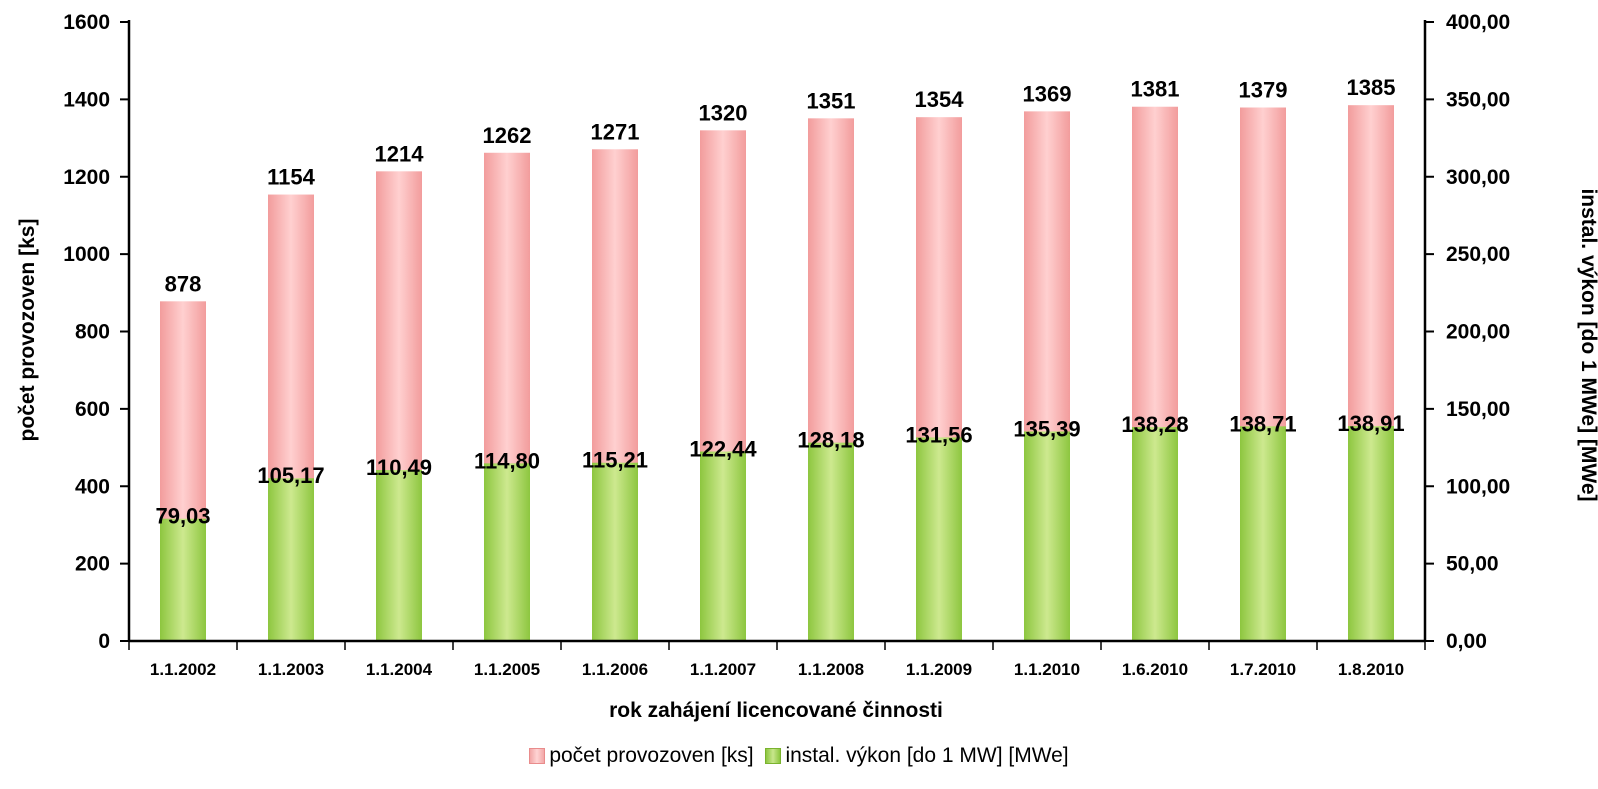 The width and height of the screenshot is (1598, 789). Describe the element at coordinates (1370, 423) in the screenshot. I see `data-label-power-11: 138,91` at that location.